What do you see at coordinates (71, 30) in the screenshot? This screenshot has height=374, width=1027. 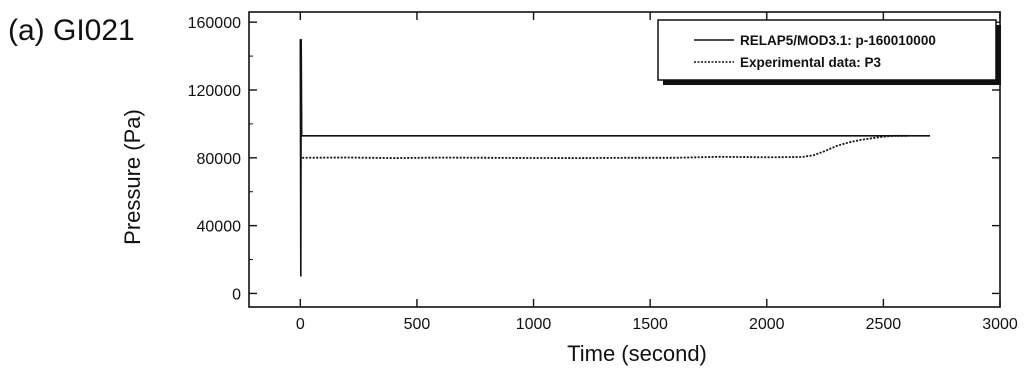 I see `panel-label: (a) GI021` at bounding box center [71, 30].